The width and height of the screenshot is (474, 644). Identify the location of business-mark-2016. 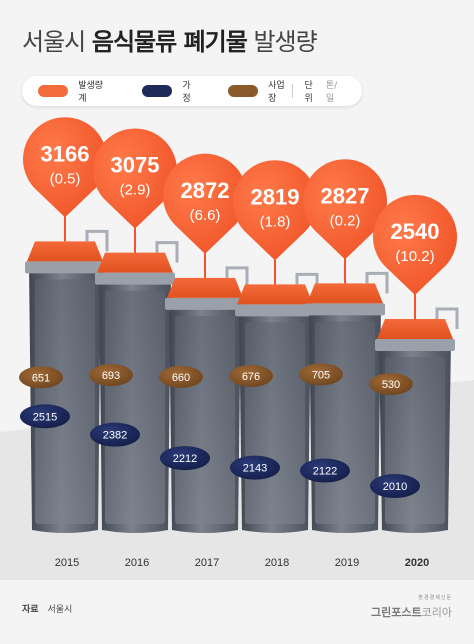
(111, 375).